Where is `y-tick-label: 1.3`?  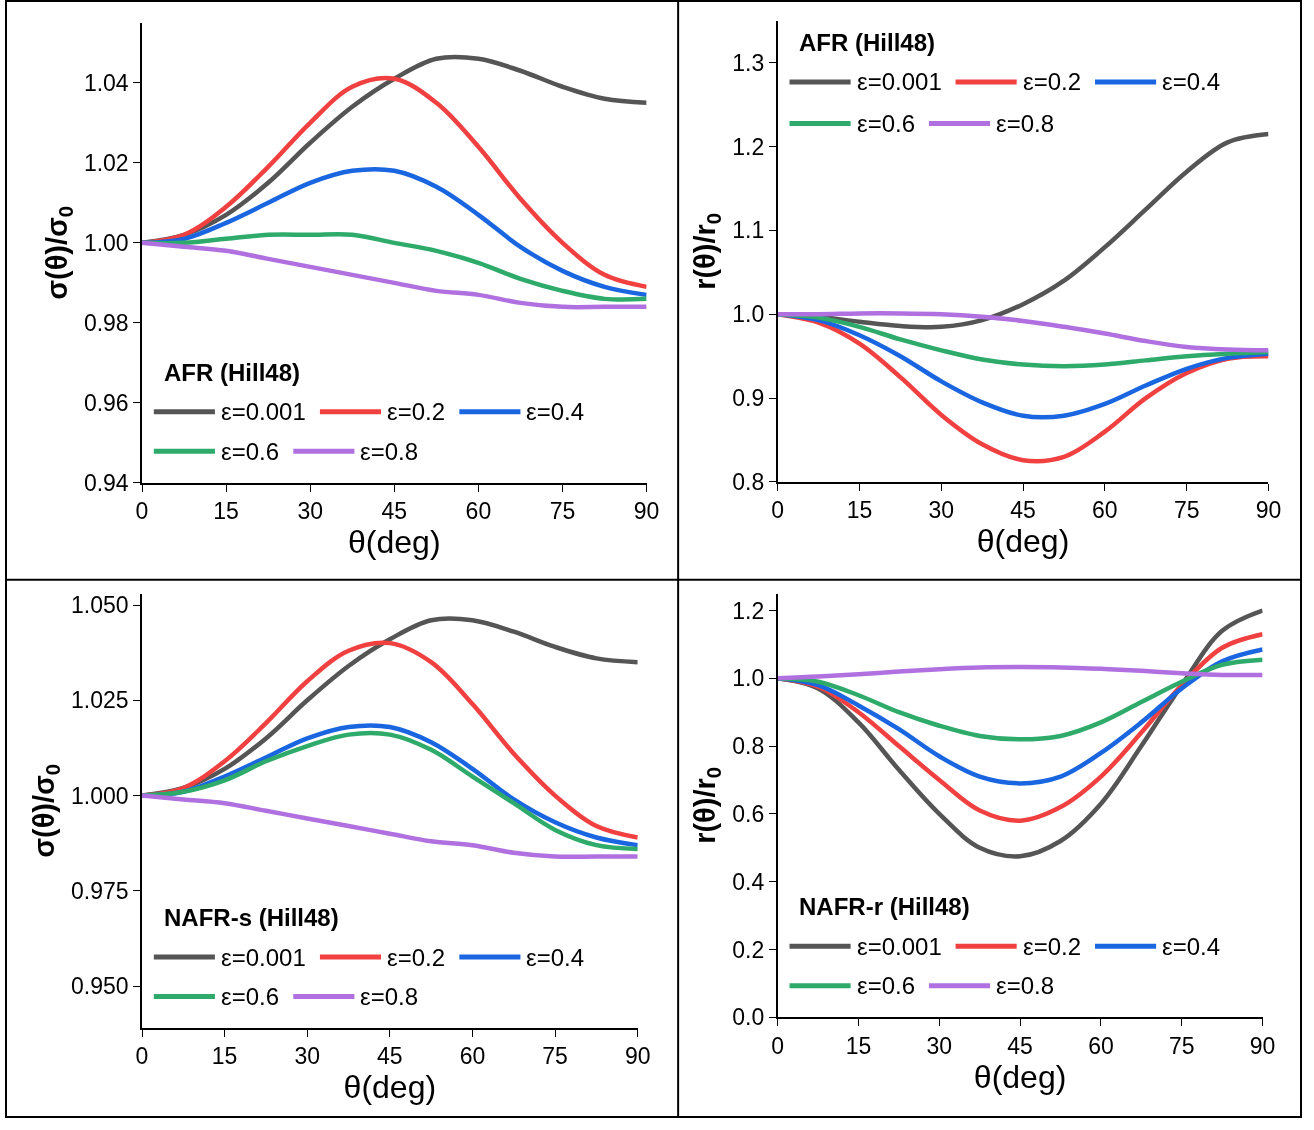 y-tick-label: 1.3 is located at coordinates (748, 62).